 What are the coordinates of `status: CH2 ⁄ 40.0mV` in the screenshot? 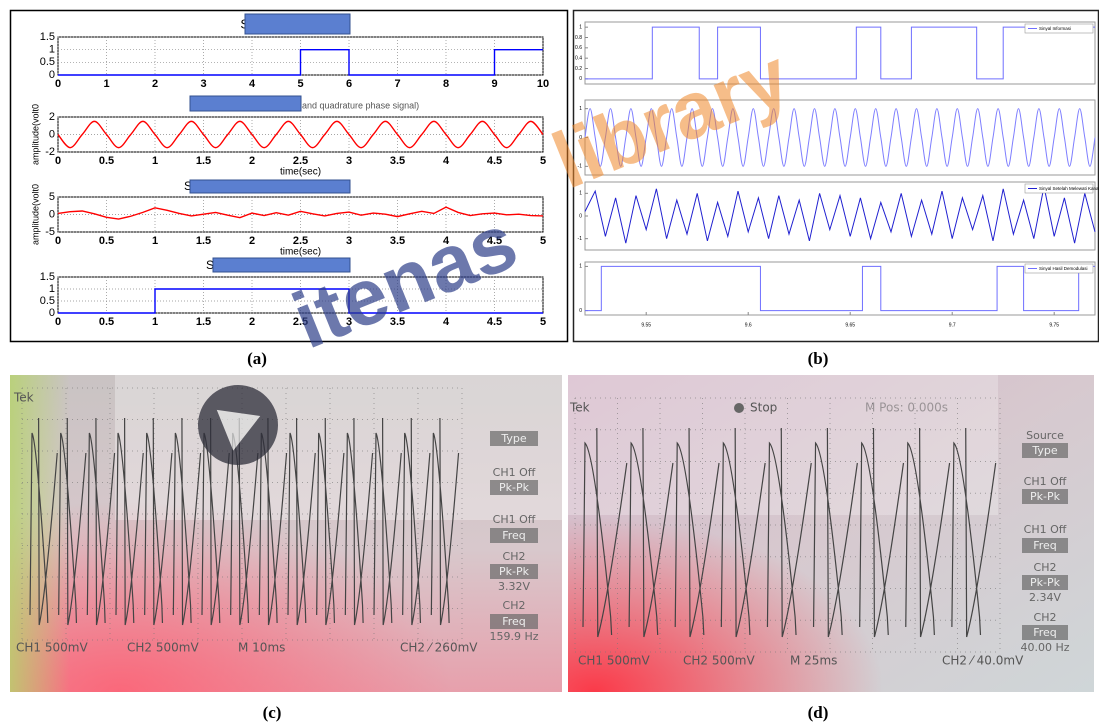 It's located at (983, 661).